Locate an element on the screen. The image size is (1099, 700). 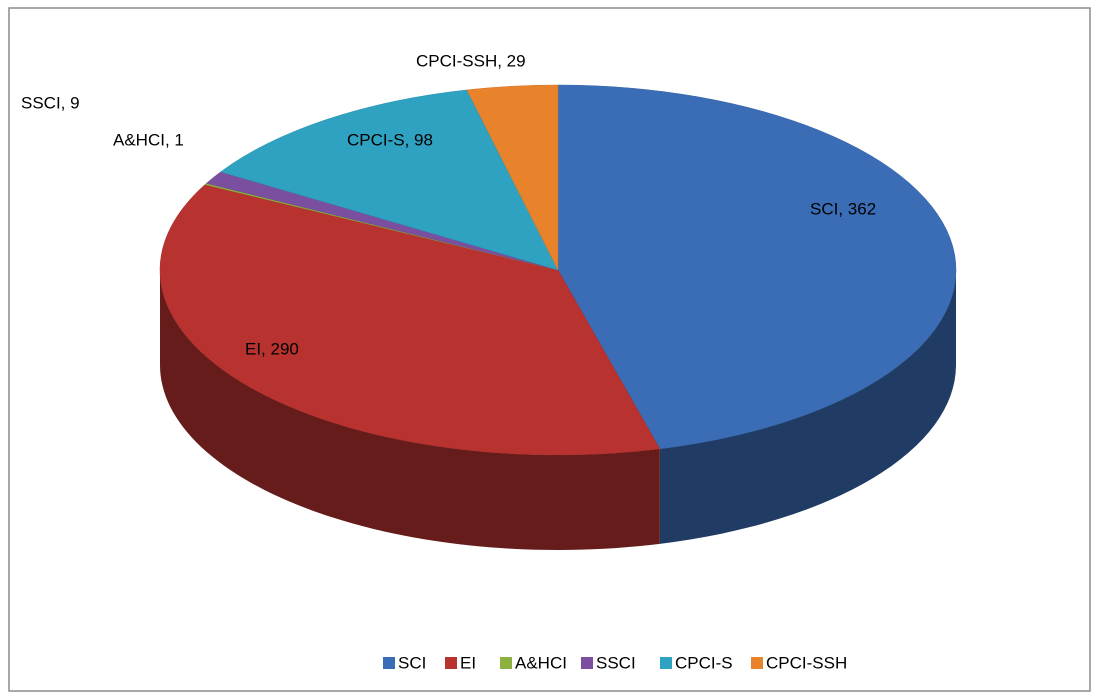
data-label: CPCI-SSH, 29 is located at coordinates (471, 60).